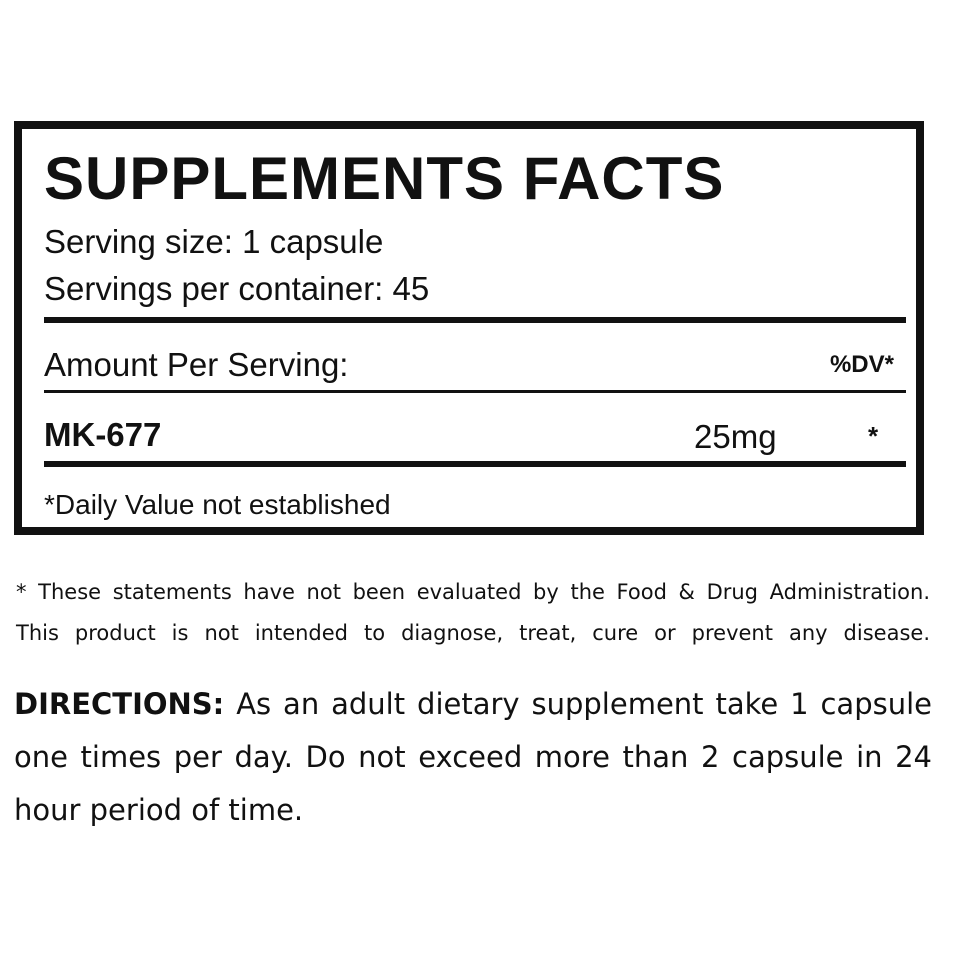 This screenshot has height=980, width=980. Describe the element at coordinates (861, 364) in the screenshot. I see `dv-header: %DV*` at that location.